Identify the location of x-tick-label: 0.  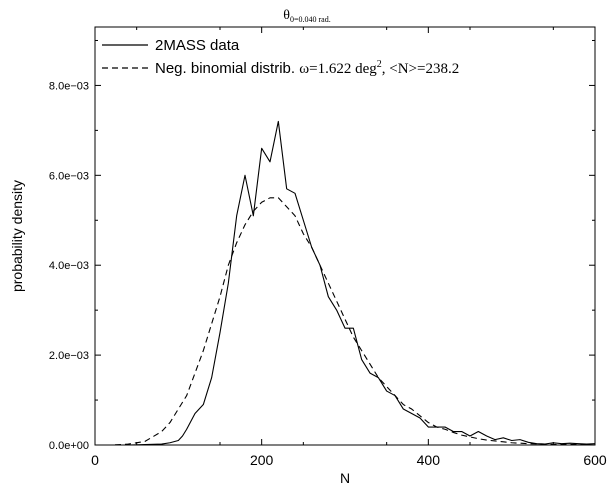
(95, 460).